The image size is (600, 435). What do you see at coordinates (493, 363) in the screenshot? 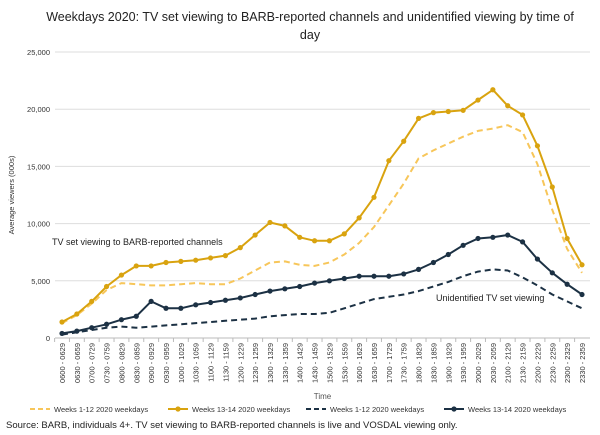
I see `x-tick-label: 2030 - 2059` at bounding box center [493, 363].